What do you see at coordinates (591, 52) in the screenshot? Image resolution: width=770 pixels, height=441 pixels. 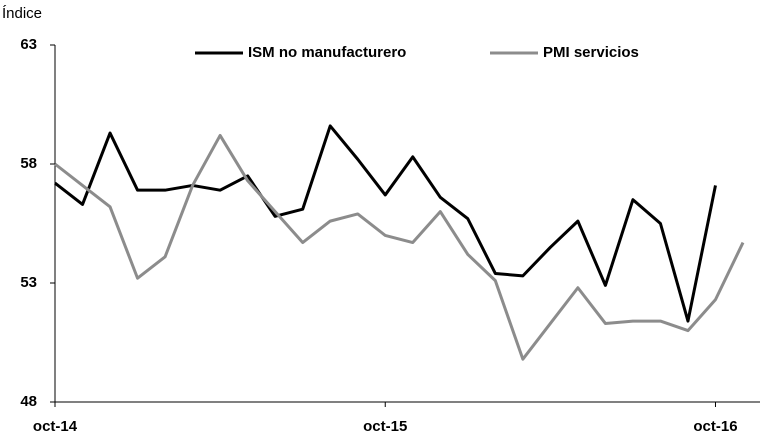 I see `legend-label: PMI servicios` at bounding box center [591, 52].